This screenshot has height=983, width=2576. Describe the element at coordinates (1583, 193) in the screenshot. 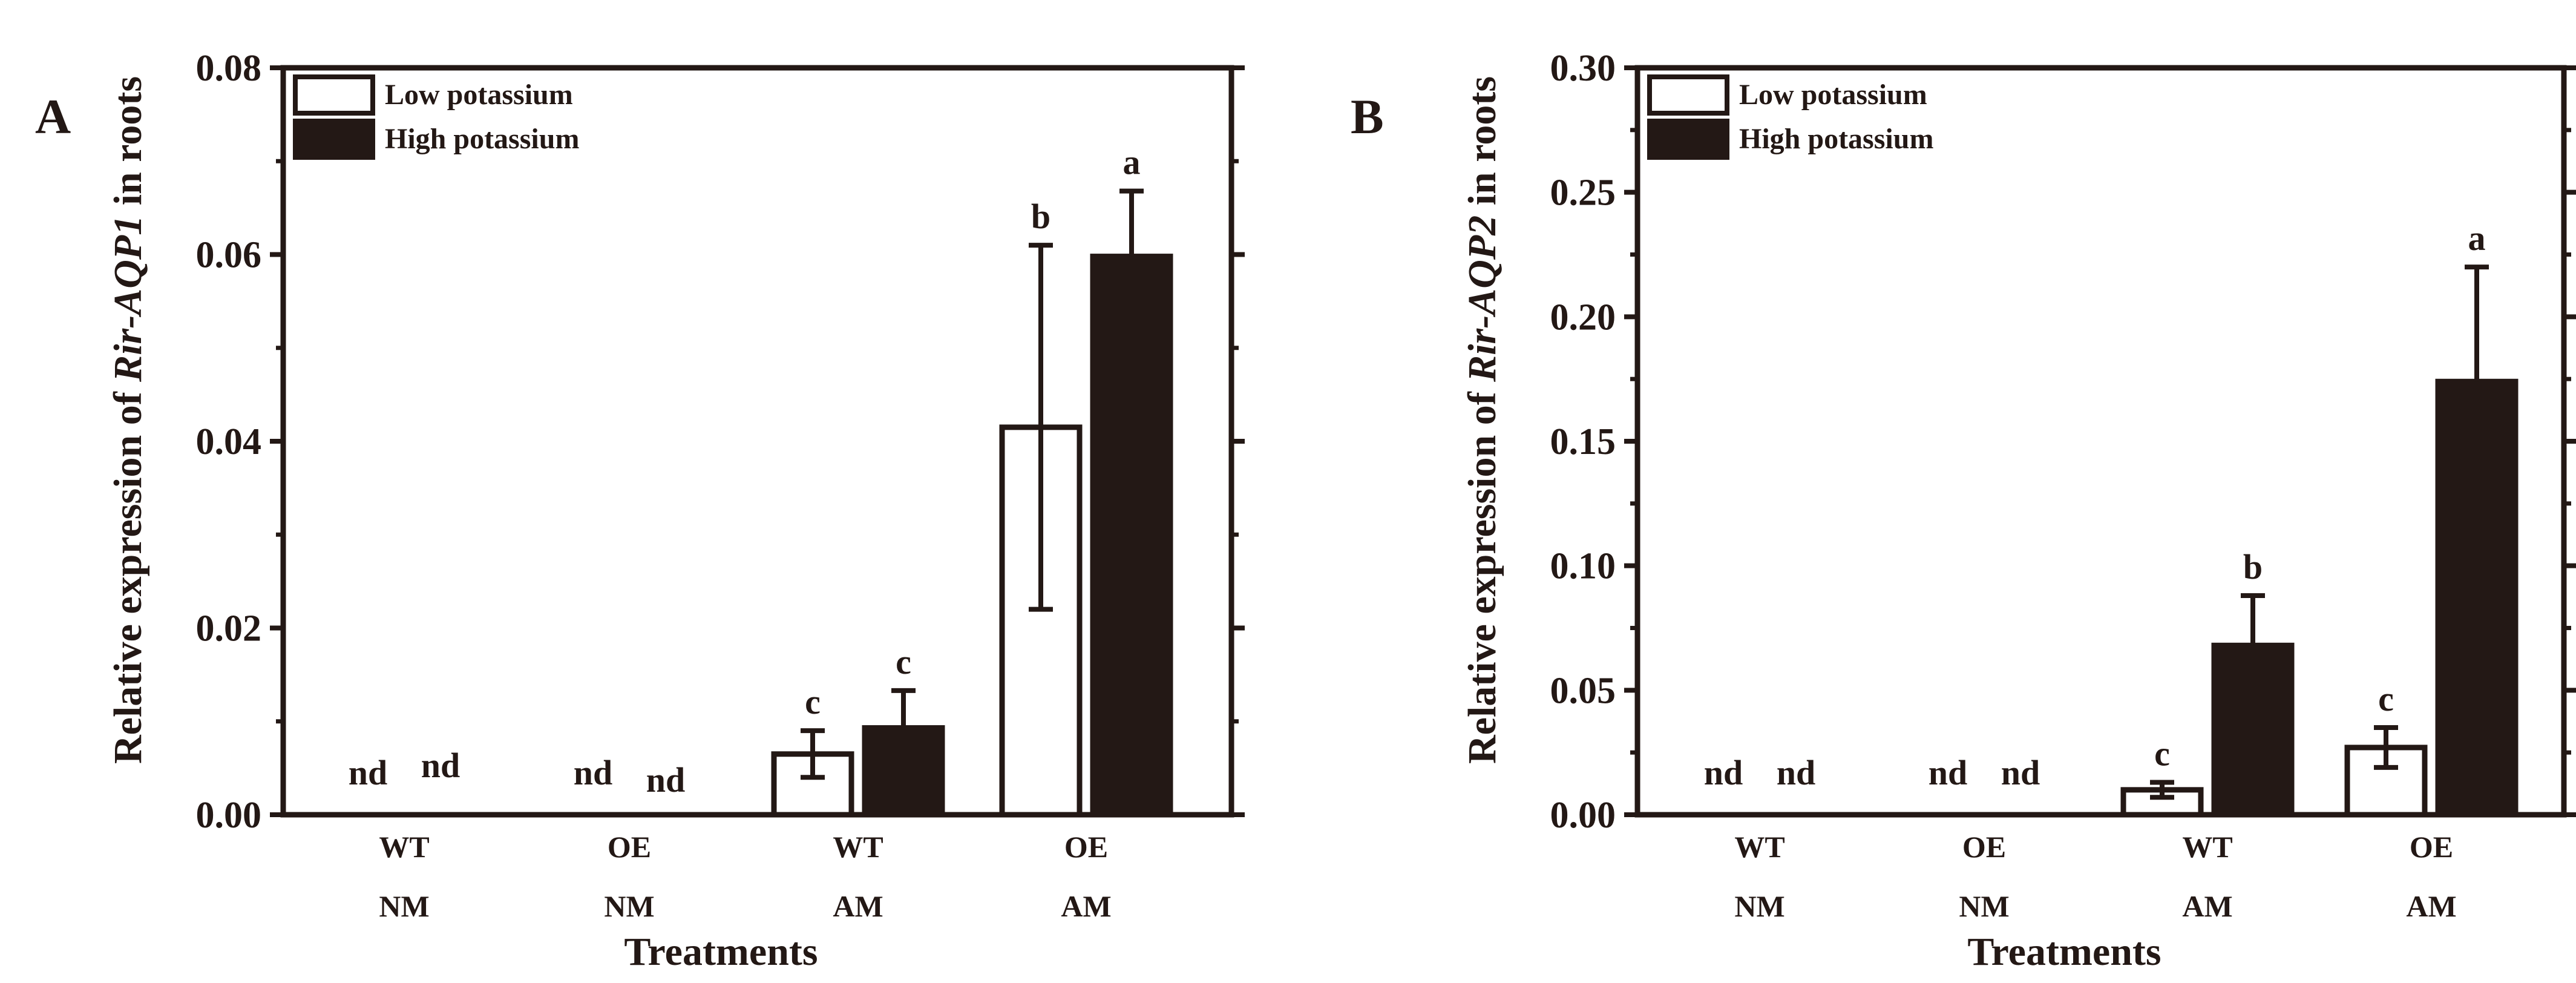

I see `y-tick-label: 0.25` at that location.